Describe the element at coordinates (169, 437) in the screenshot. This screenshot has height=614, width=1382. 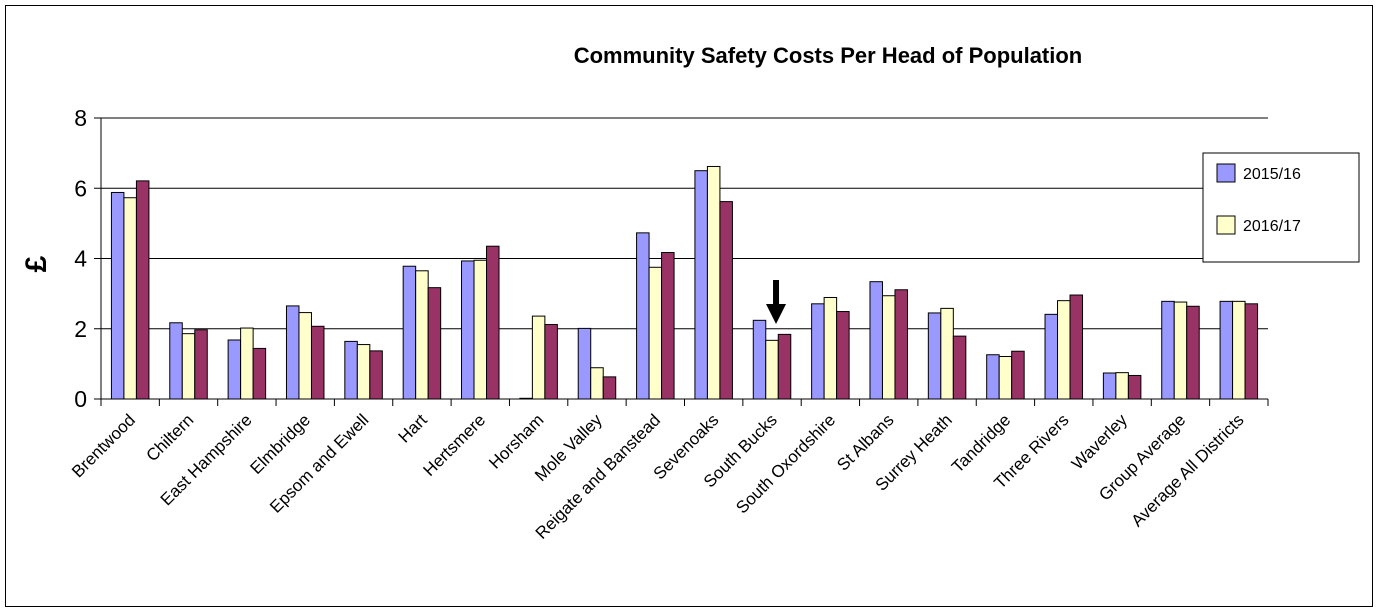
I see `x-tick-label: Chiltern` at that location.